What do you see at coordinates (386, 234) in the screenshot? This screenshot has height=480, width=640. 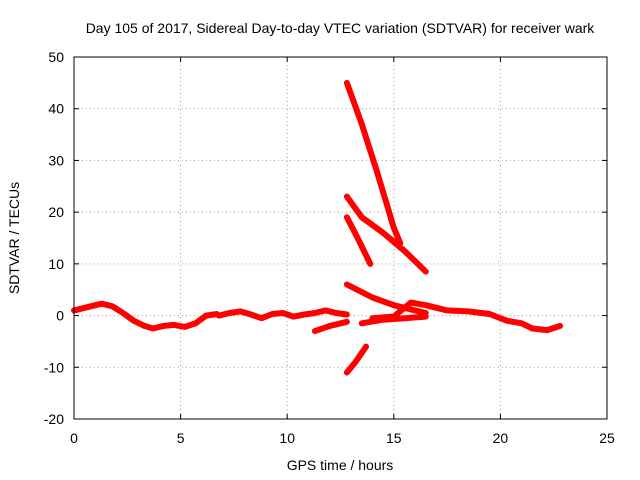 I see `series-spike-b` at bounding box center [386, 234].